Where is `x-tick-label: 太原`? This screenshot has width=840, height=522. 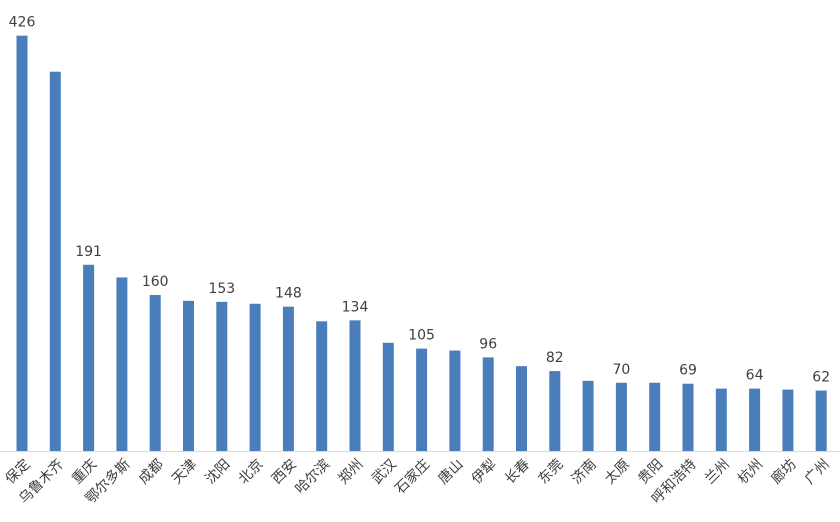
x-tick-label: 太原 is located at coordinates (617, 471).